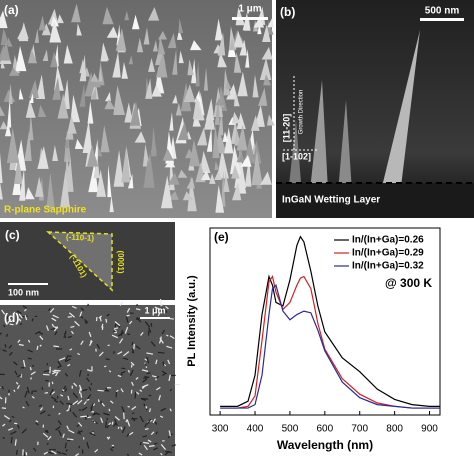 This screenshot has height=456, width=474. Describe the element at coordinates (429, 429) in the screenshot. I see `x-tick-label: 900` at that location.